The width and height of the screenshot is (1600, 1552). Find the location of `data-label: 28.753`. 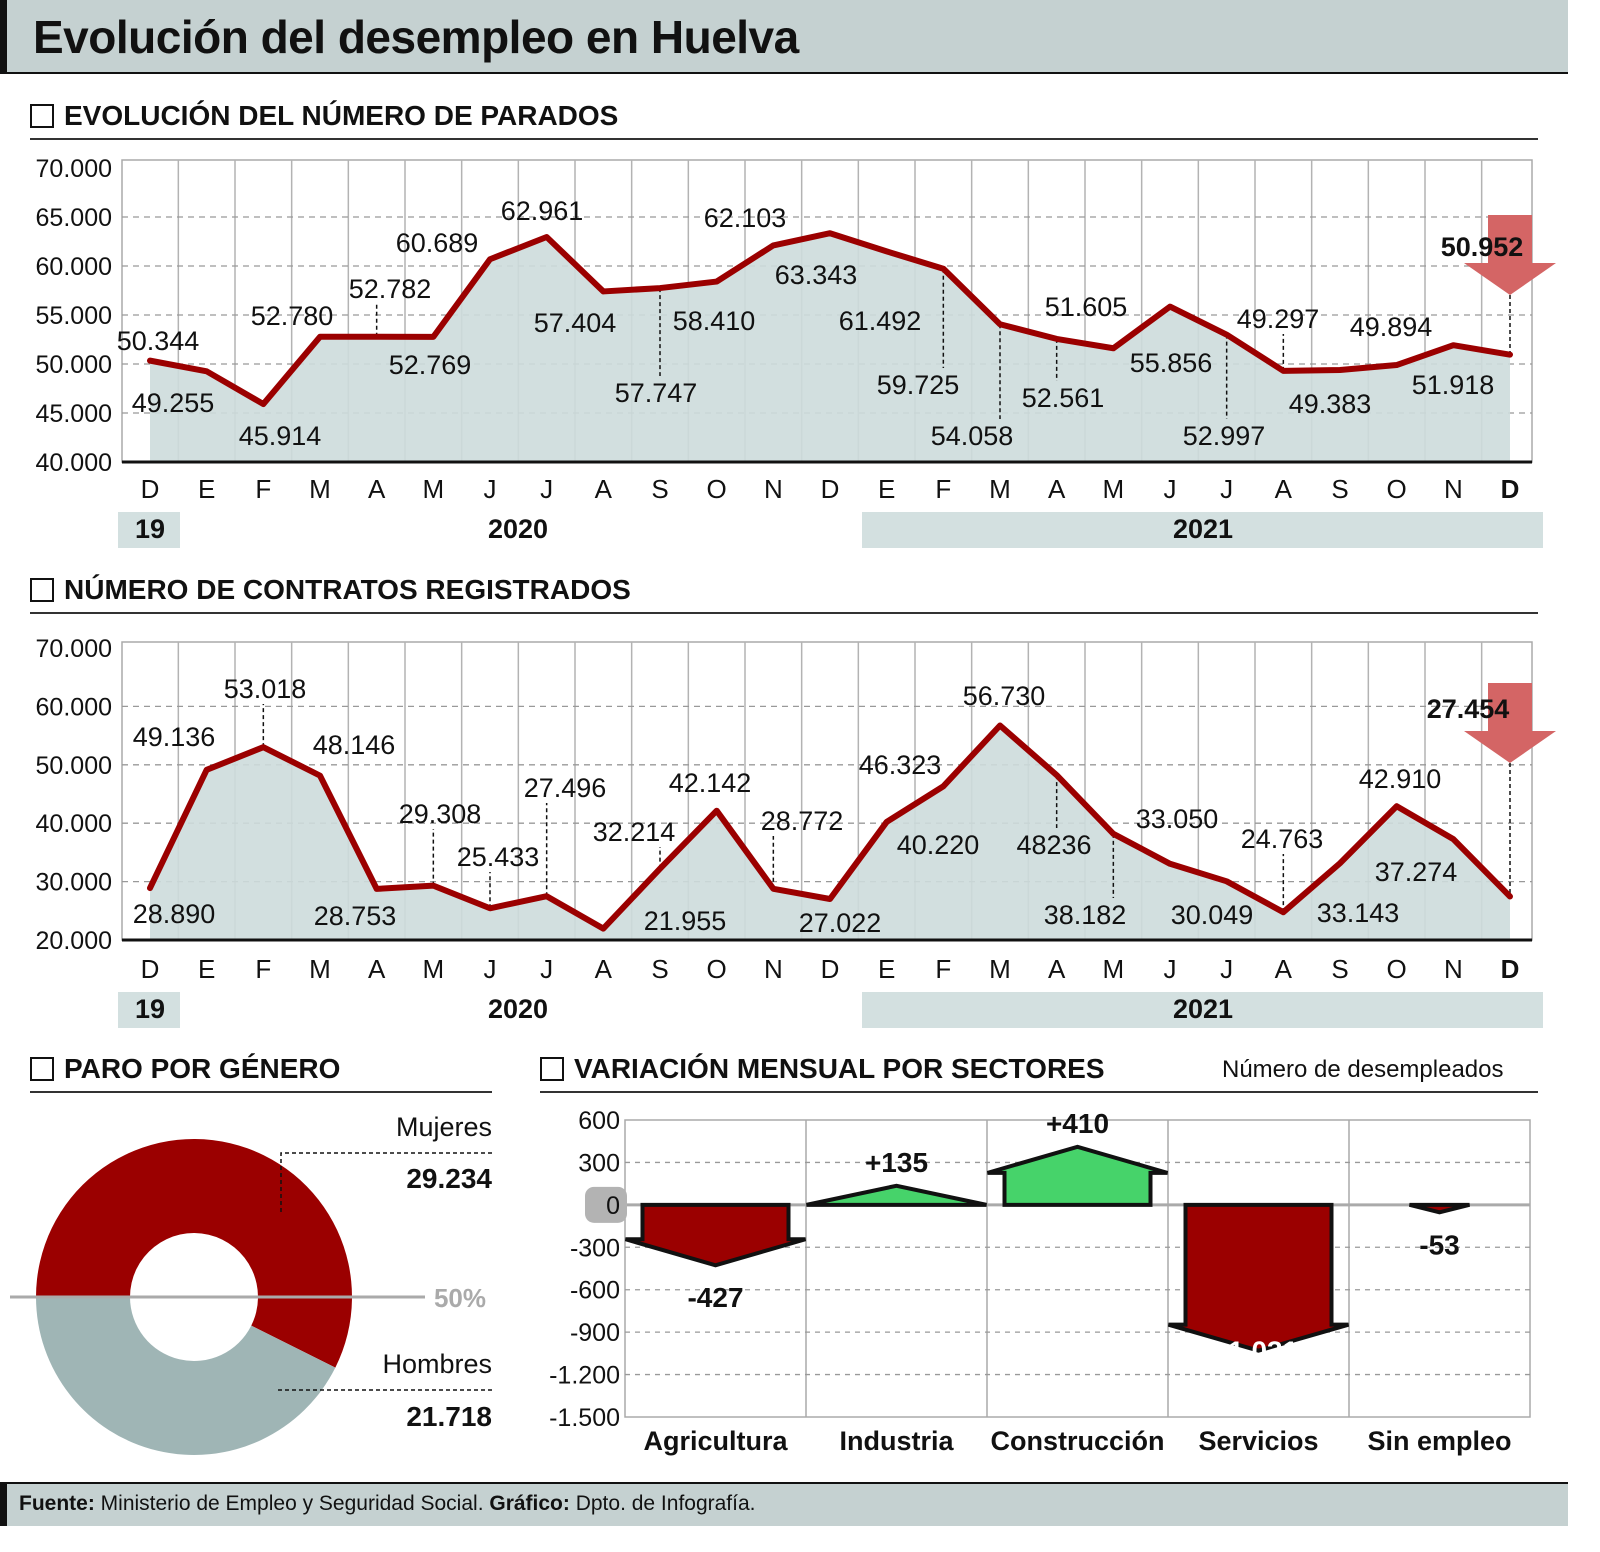

data-label: 28.753 is located at coordinates (355, 916).